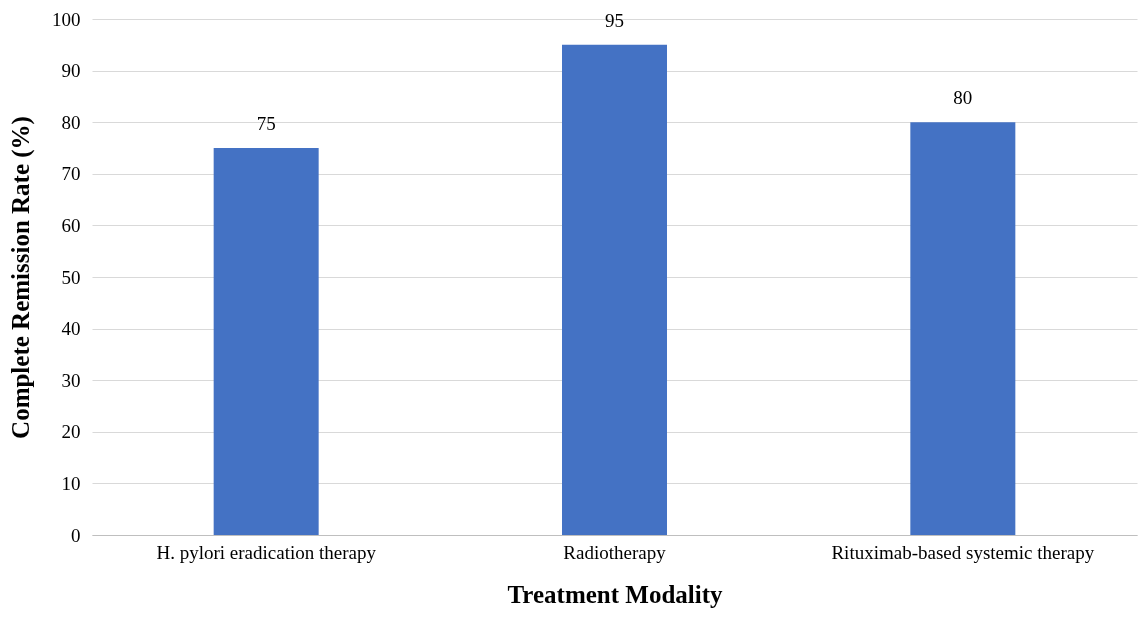  I want to click on x-tick-label: Radiotherapy, so click(615, 552).